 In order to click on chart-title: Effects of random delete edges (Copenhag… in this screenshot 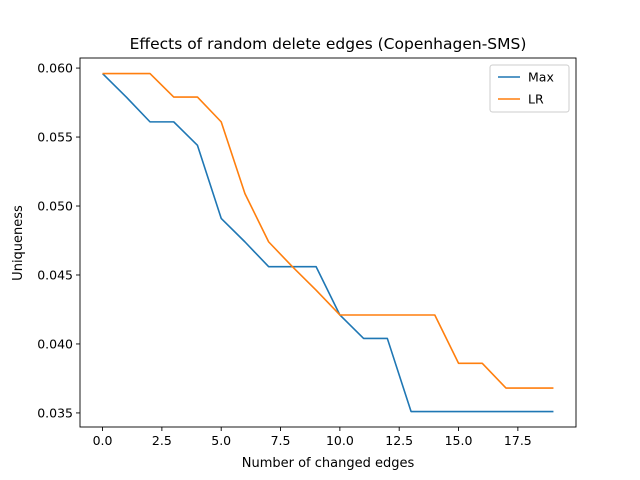, I will do `click(328, 44)`.